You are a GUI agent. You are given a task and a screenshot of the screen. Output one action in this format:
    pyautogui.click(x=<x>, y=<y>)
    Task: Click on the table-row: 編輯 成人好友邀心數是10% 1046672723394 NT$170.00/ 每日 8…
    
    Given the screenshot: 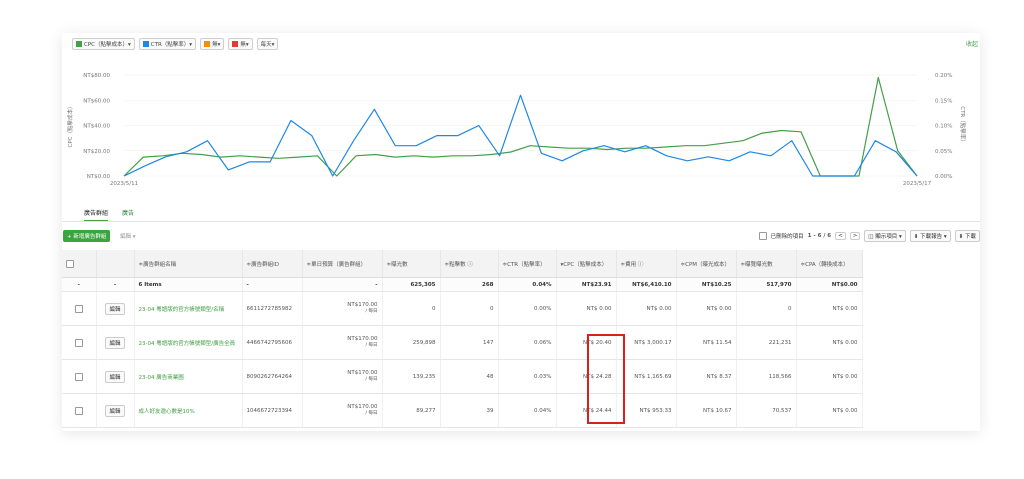 What is the action you would take?
    pyautogui.click(x=462, y=410)
    